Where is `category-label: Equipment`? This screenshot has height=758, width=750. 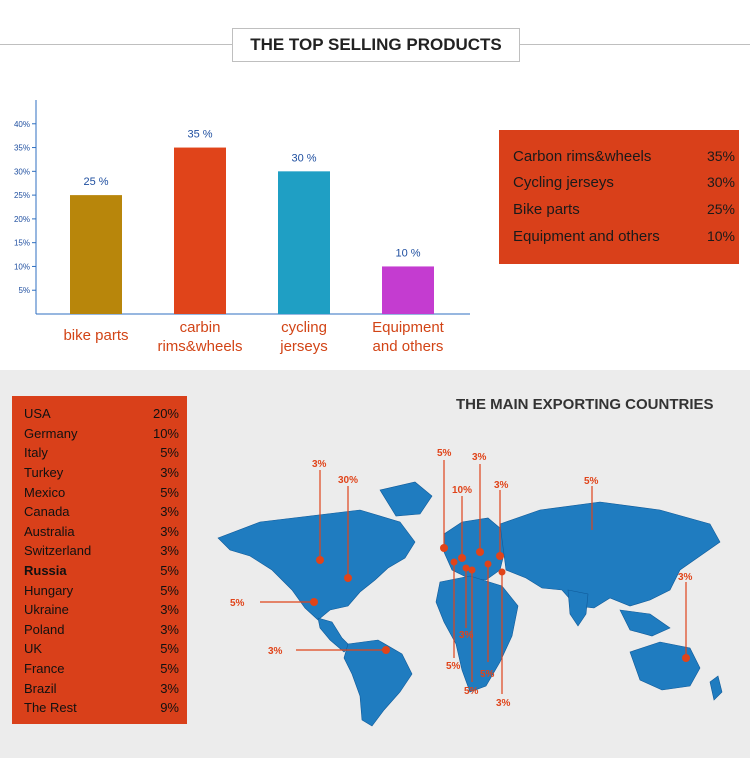 category-label: Equipment is located at coordinates (408, 327).